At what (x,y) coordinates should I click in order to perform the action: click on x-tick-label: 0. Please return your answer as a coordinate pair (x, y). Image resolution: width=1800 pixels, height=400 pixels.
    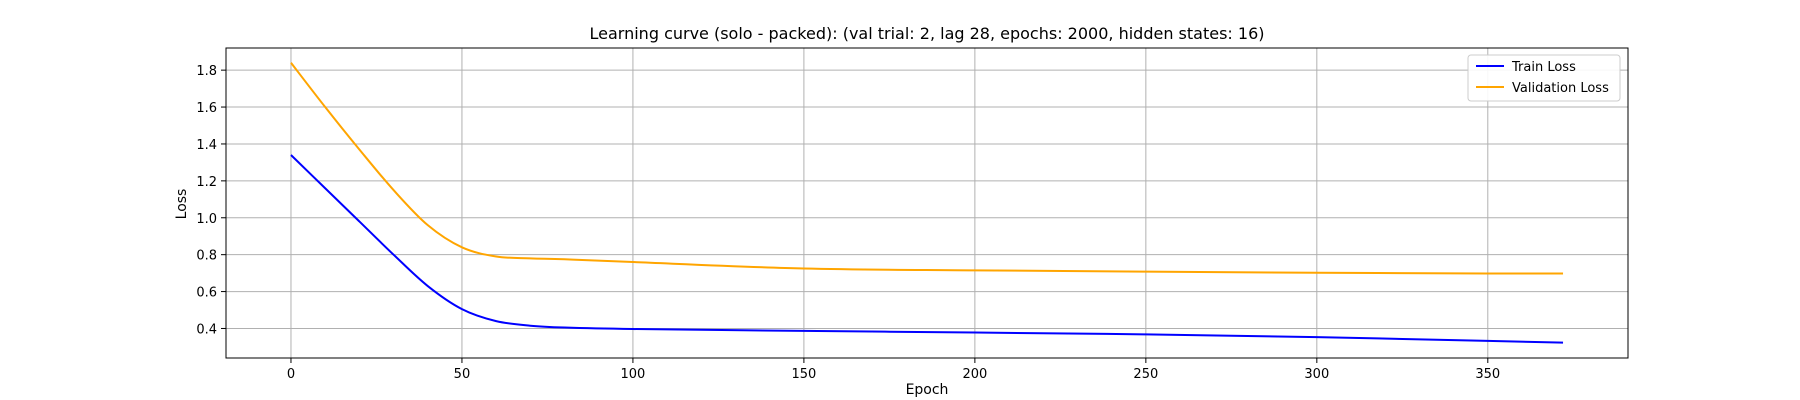
    Looking at the image, I should click on (291, 374).